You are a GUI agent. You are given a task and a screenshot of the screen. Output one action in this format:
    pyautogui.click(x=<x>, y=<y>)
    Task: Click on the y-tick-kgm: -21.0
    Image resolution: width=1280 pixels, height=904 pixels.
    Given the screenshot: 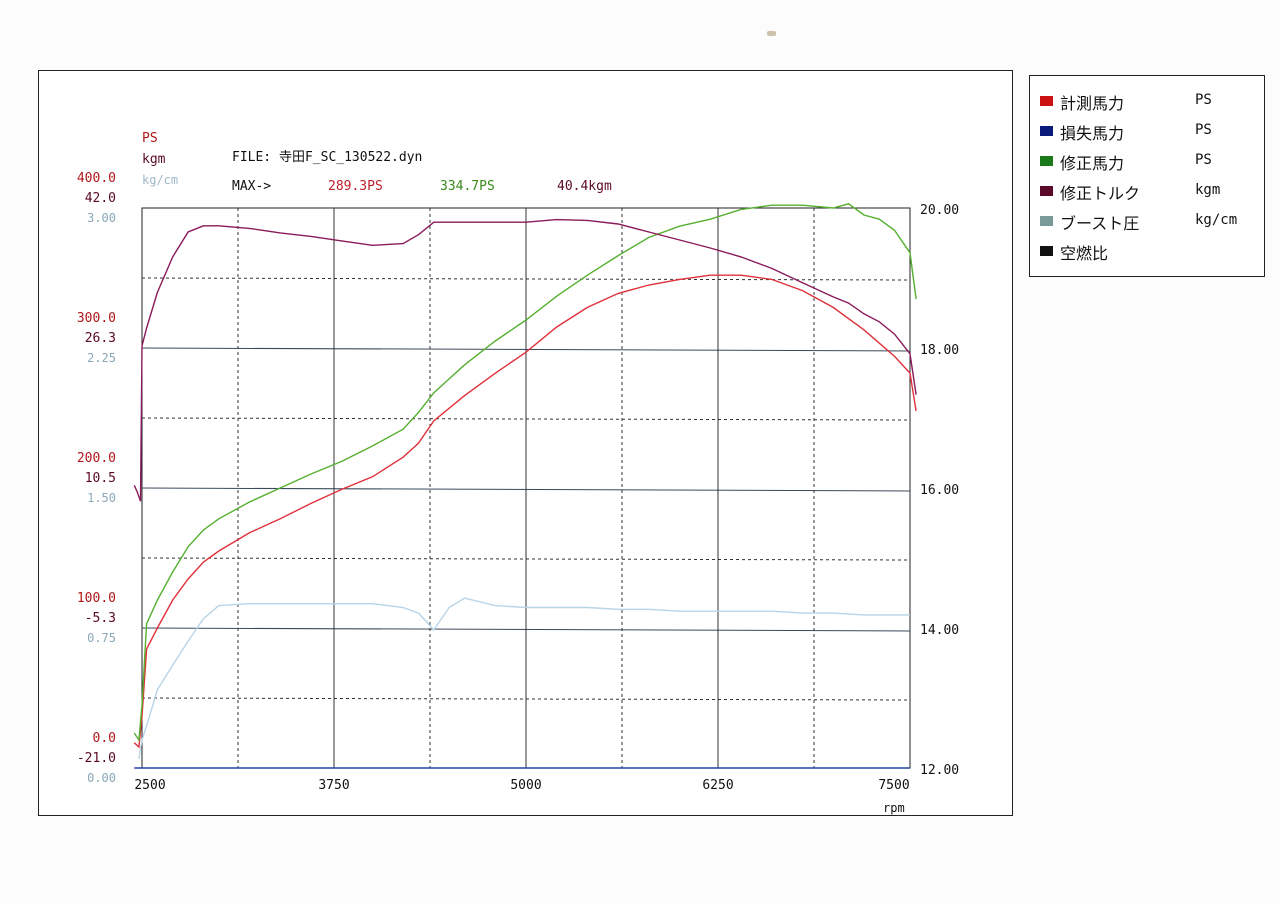 What is the action you would take?
    pyautogui.click(x=96, y=758)
    